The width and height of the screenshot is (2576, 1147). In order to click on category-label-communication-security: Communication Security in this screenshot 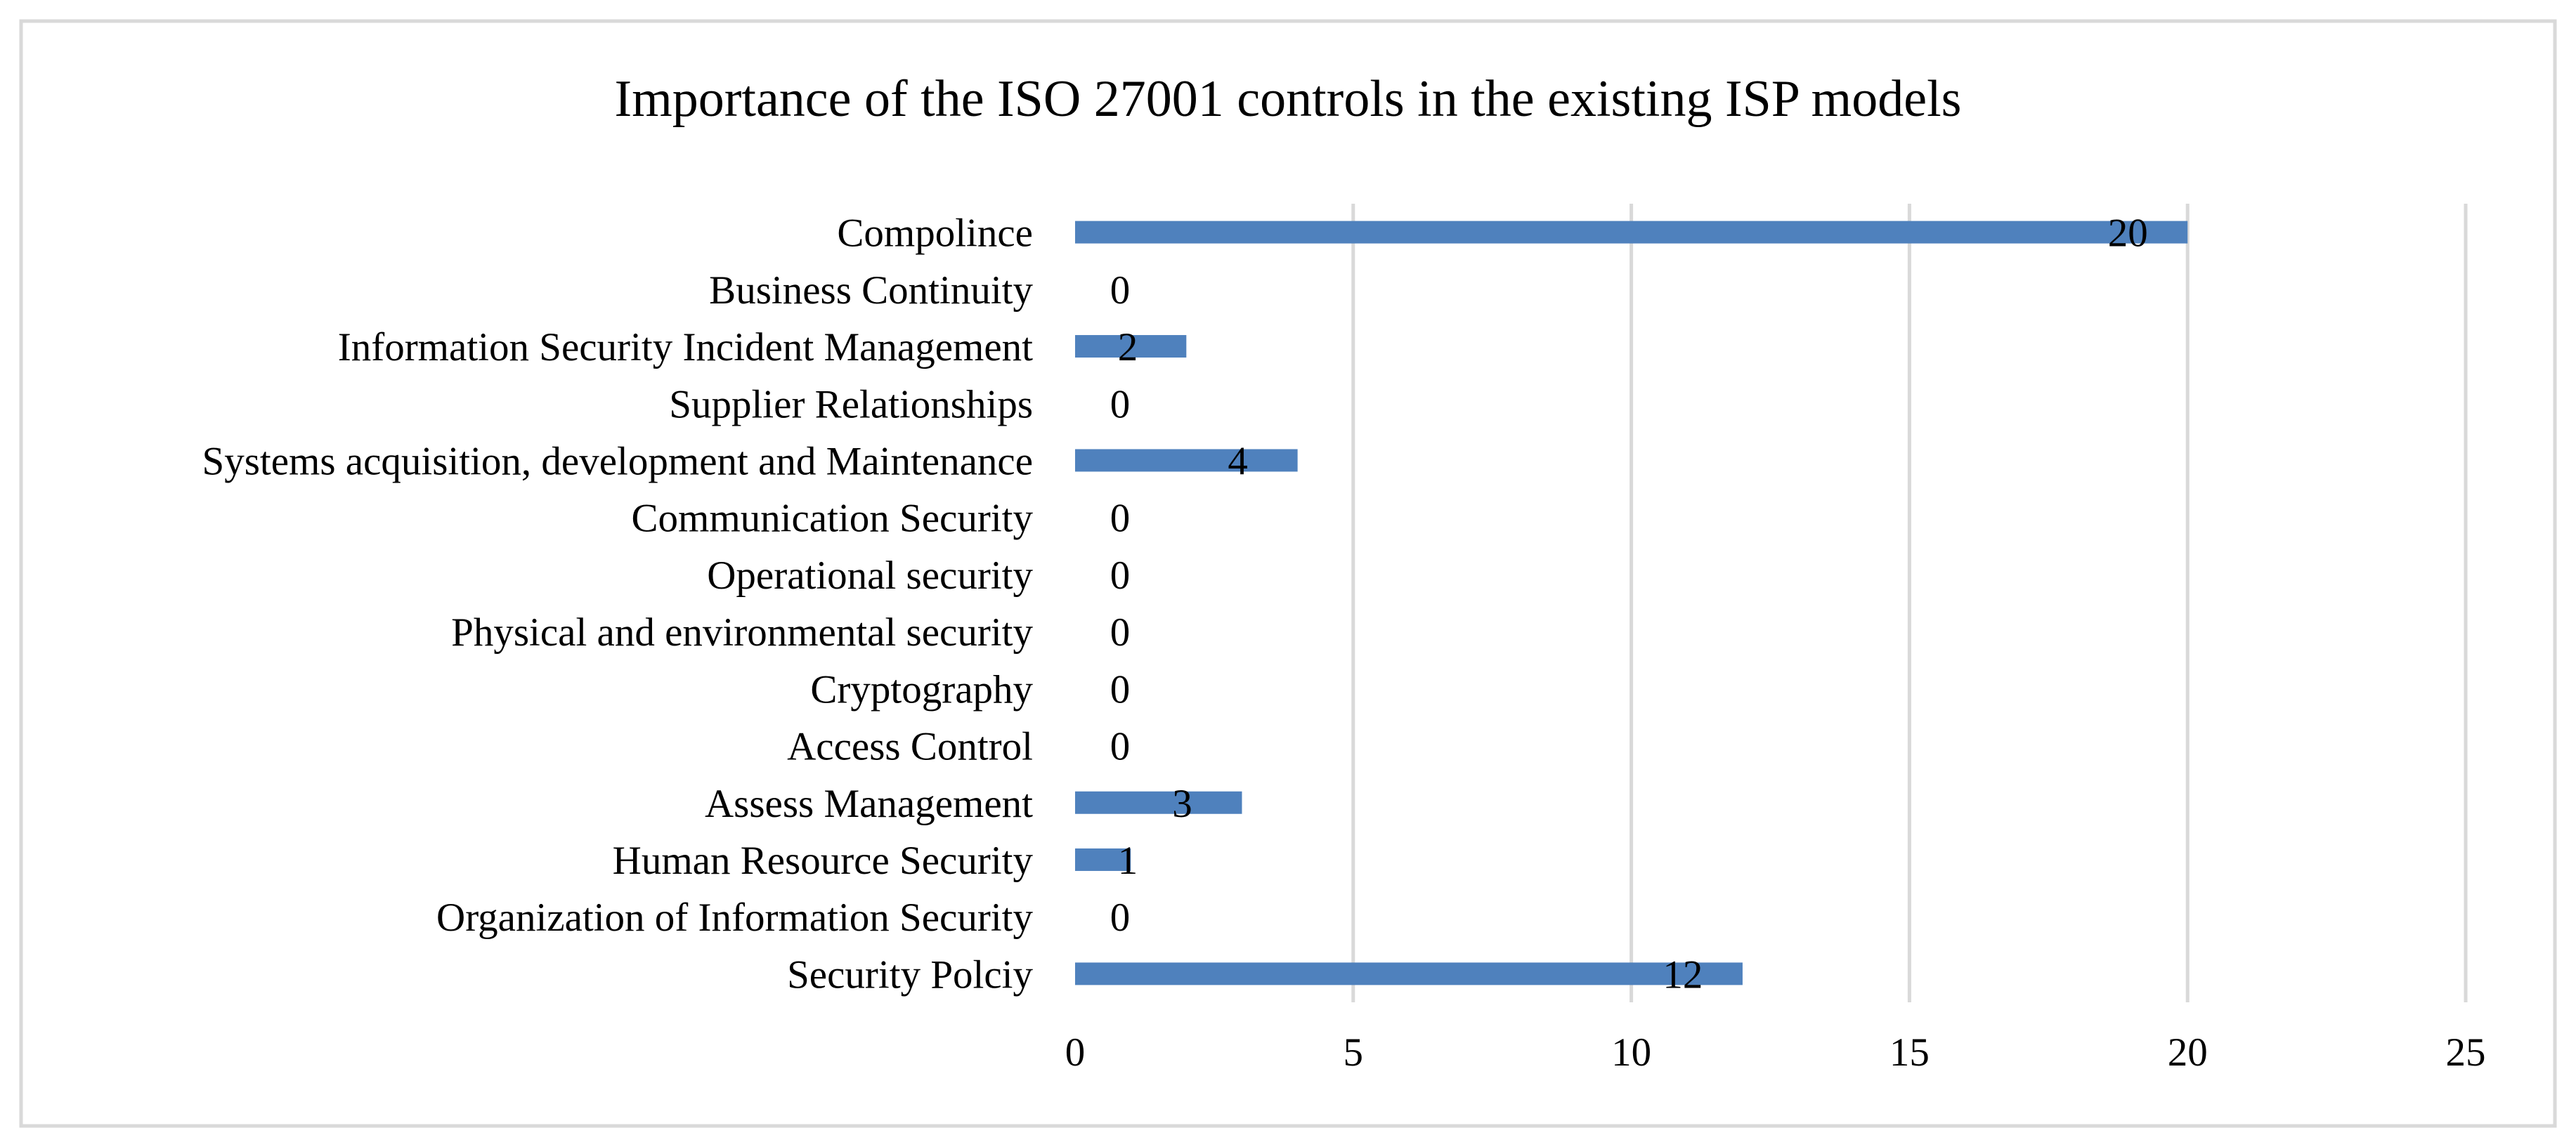, I will do `click(832, 519)`.